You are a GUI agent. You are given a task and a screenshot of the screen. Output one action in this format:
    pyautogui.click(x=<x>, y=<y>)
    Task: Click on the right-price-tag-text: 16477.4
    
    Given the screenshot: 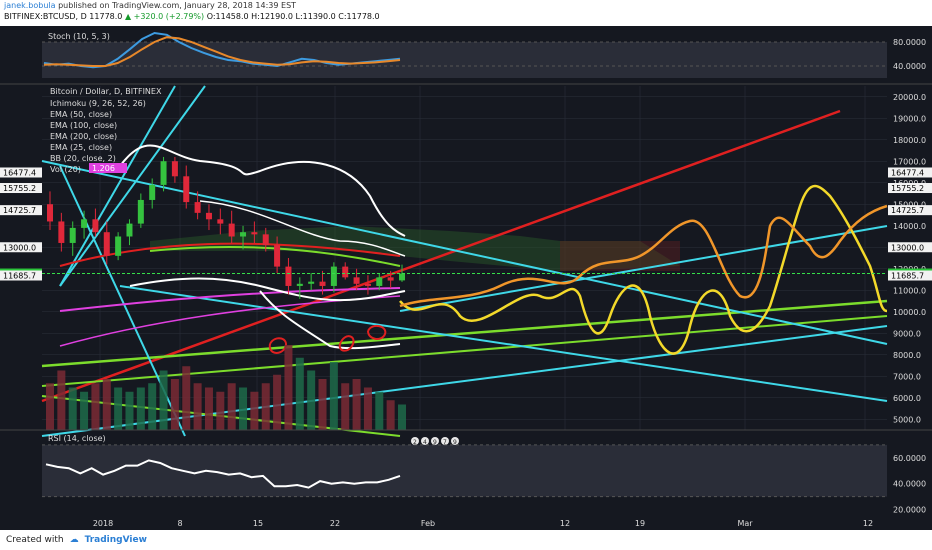 What is the action you would take?
    pyautogui.click(x=907, y=172)
    